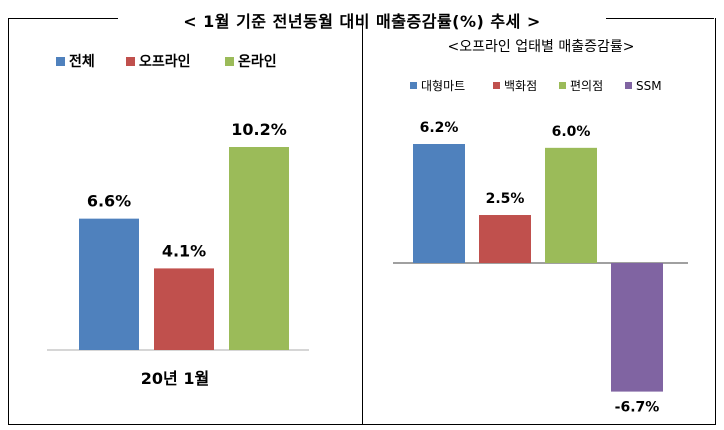  What do you see at coordinates (259, 129) in the screenshot?
I see `bar-value-label-2: 10.2%` at bounding box center [259, 129].